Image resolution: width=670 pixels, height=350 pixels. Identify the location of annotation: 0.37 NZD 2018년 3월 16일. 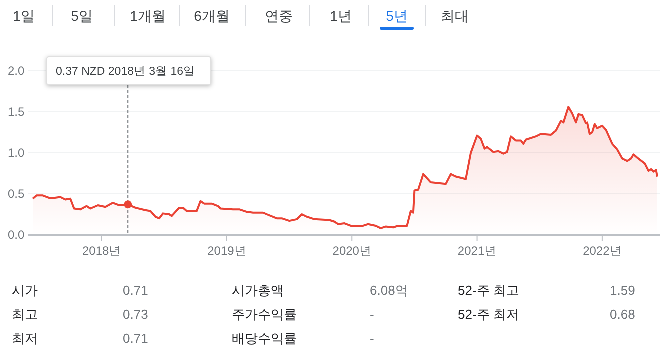
(126, 72).